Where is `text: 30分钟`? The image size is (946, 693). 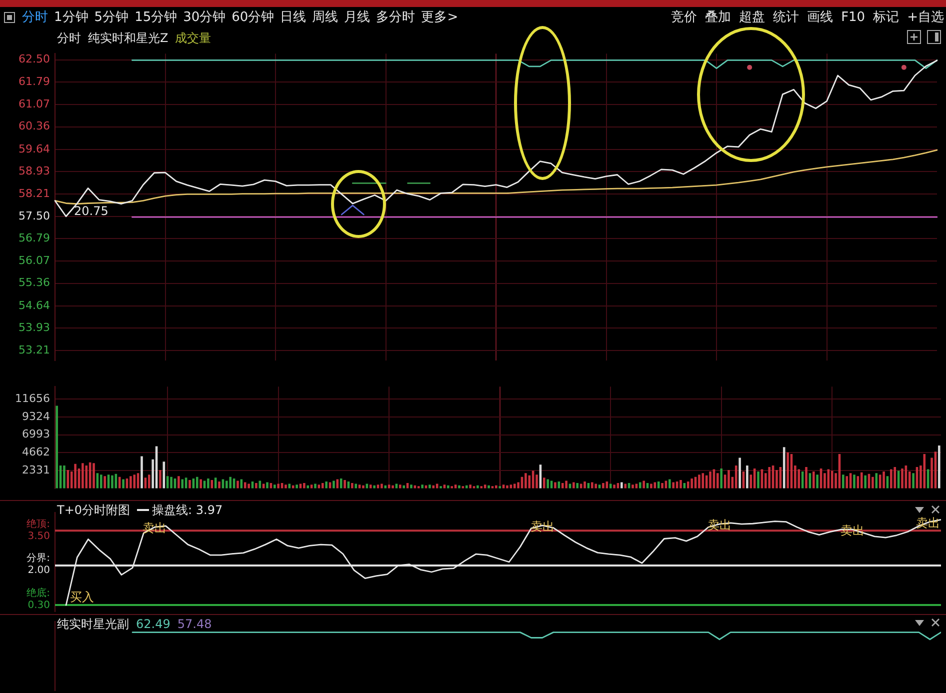
text: 30分钟 is located at coordinates (204, 18).